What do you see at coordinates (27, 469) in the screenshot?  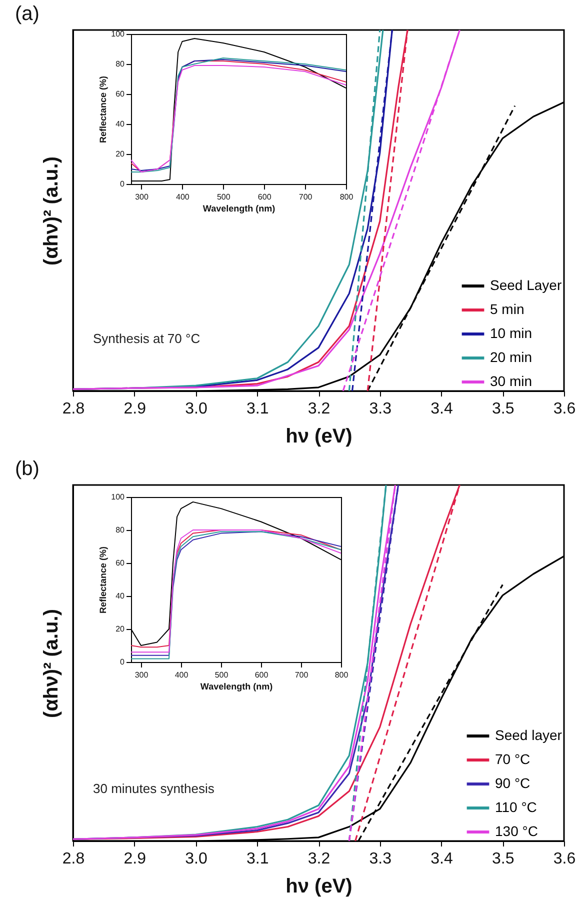 I see `chart-title: (b)` at bounding box center [27, 469].